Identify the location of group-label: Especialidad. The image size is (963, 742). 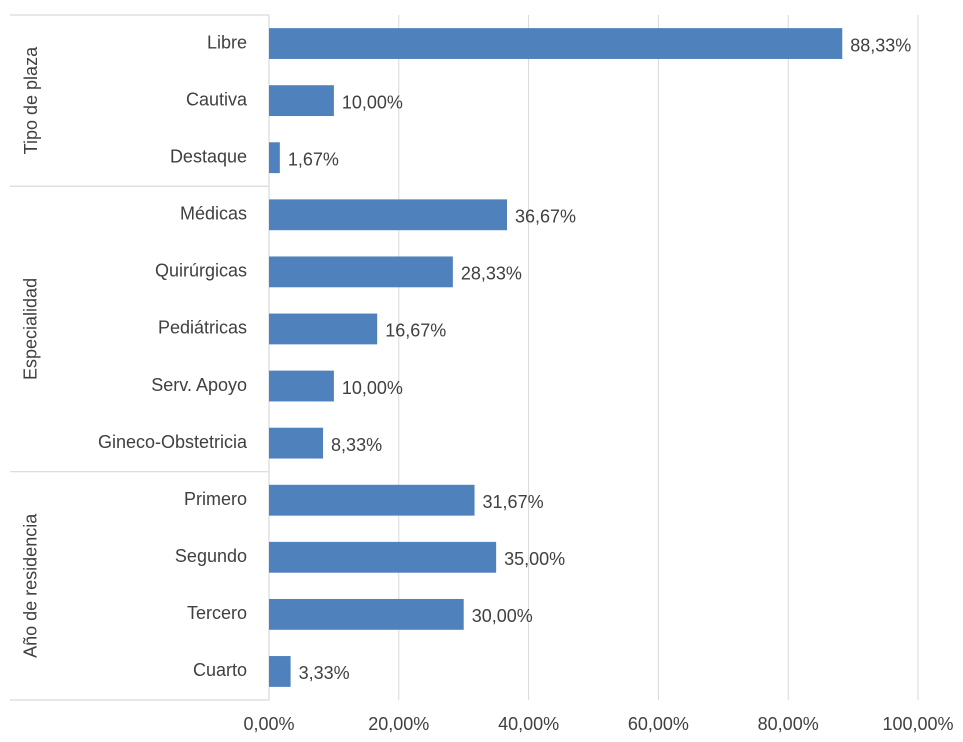
(31, 329).